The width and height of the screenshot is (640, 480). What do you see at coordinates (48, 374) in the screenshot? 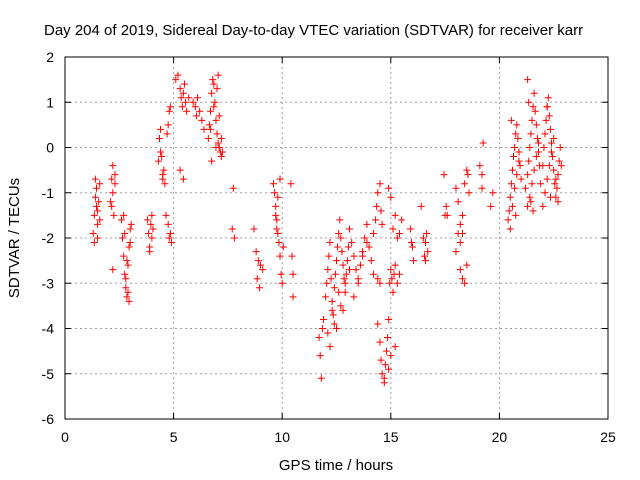
I see `y-tick-label: -5` at bounding box center [48, 374].